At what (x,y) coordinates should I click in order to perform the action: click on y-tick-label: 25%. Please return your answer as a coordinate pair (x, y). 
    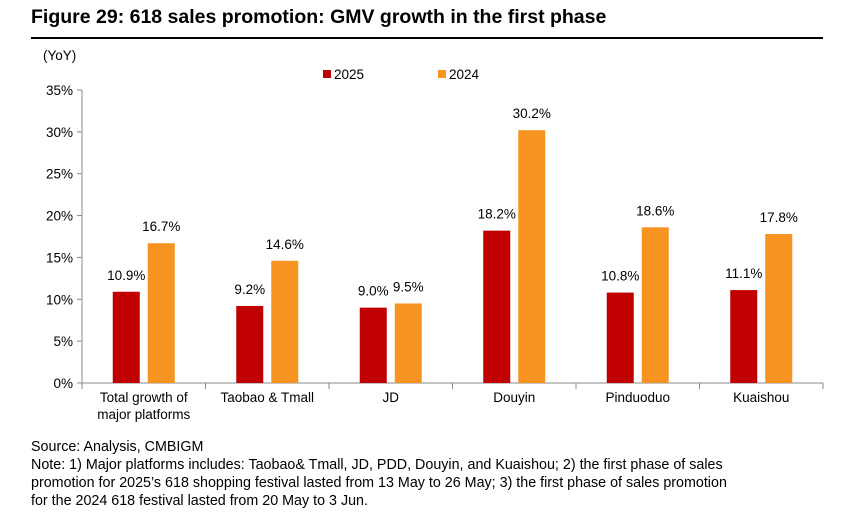
    Looking at the image, I should click on (59, 174).